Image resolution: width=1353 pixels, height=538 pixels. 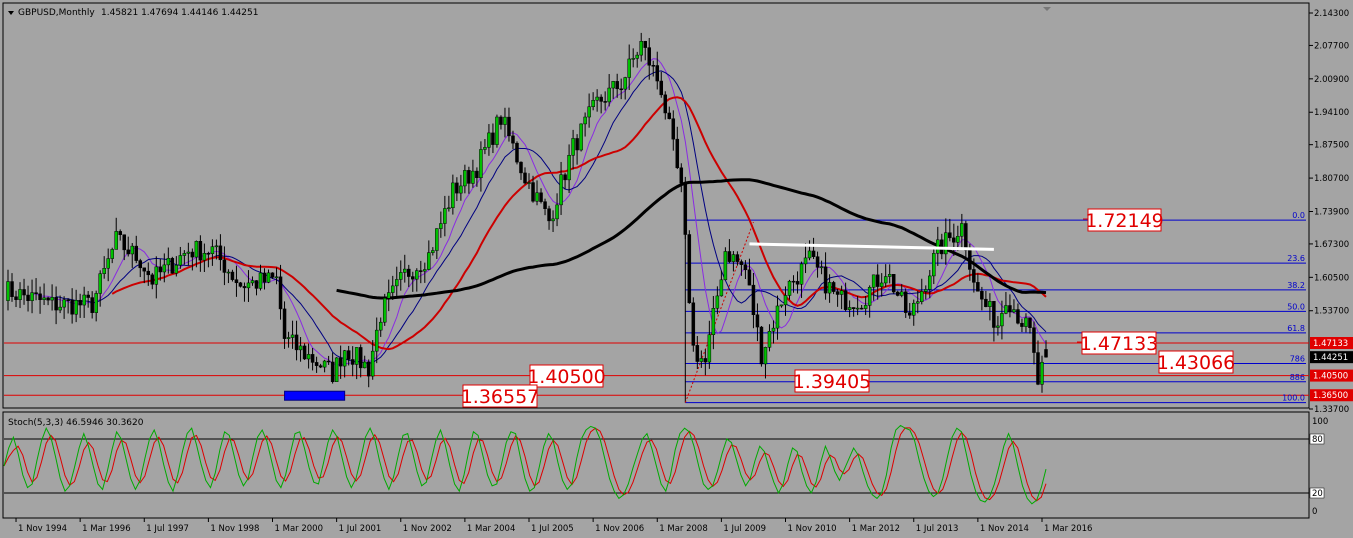 I want to click on time-axis-label: 1 Nov 2010, so click(x=812, y=529).